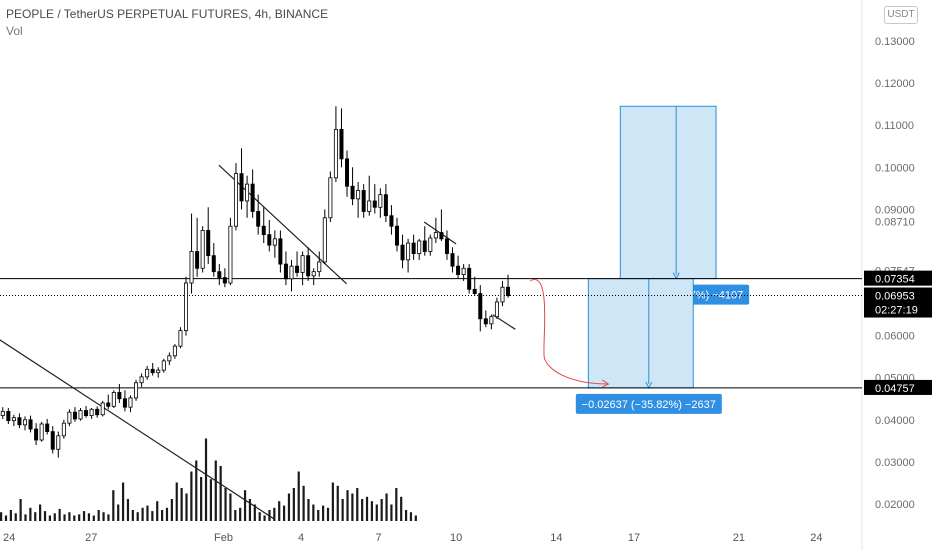 The image size is (932, 550). I want to click on price-tick-label: 0.06000, so click(895, 337).